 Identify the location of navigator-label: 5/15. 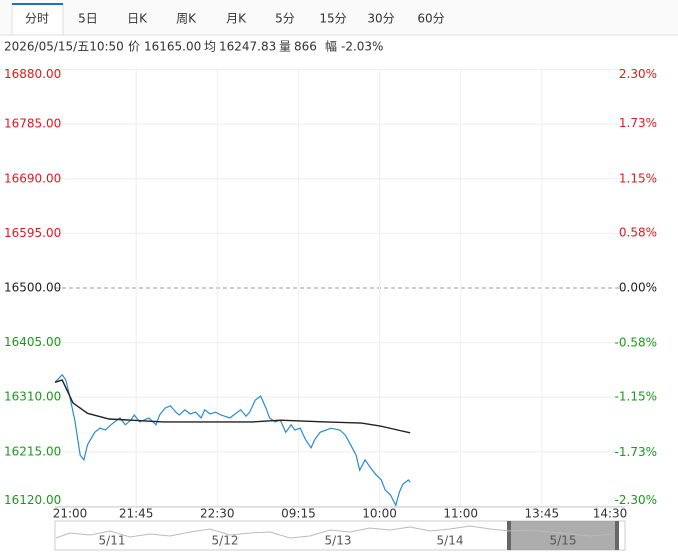
(563, 541).